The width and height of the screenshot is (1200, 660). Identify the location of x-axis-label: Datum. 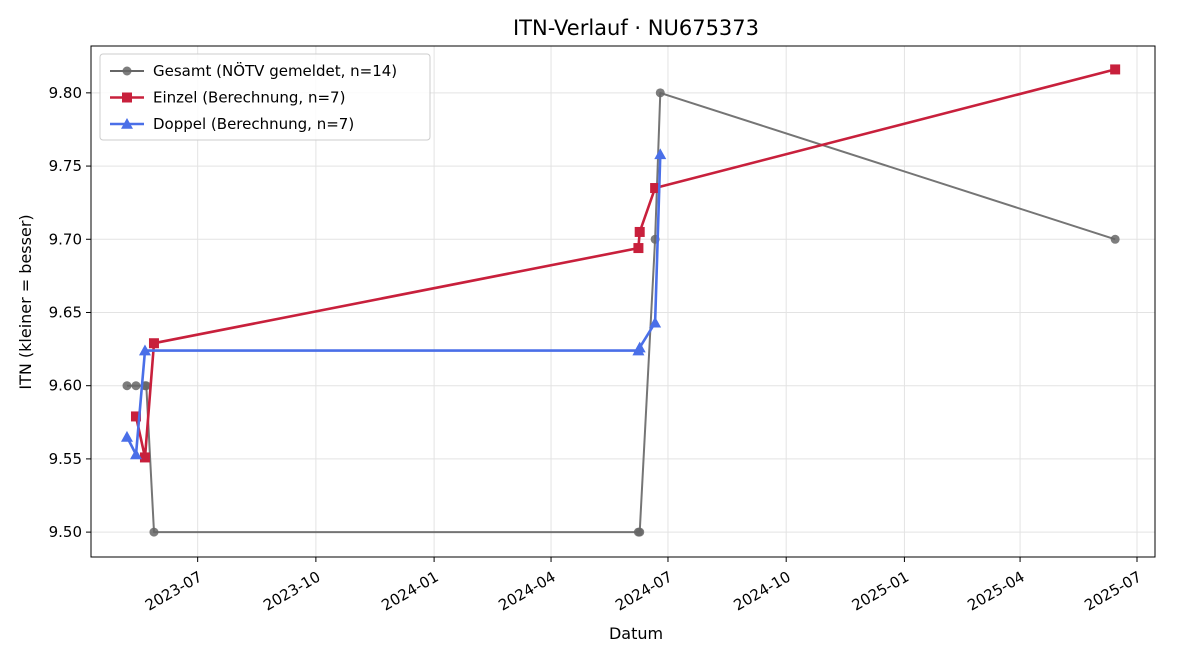
(636, 633).